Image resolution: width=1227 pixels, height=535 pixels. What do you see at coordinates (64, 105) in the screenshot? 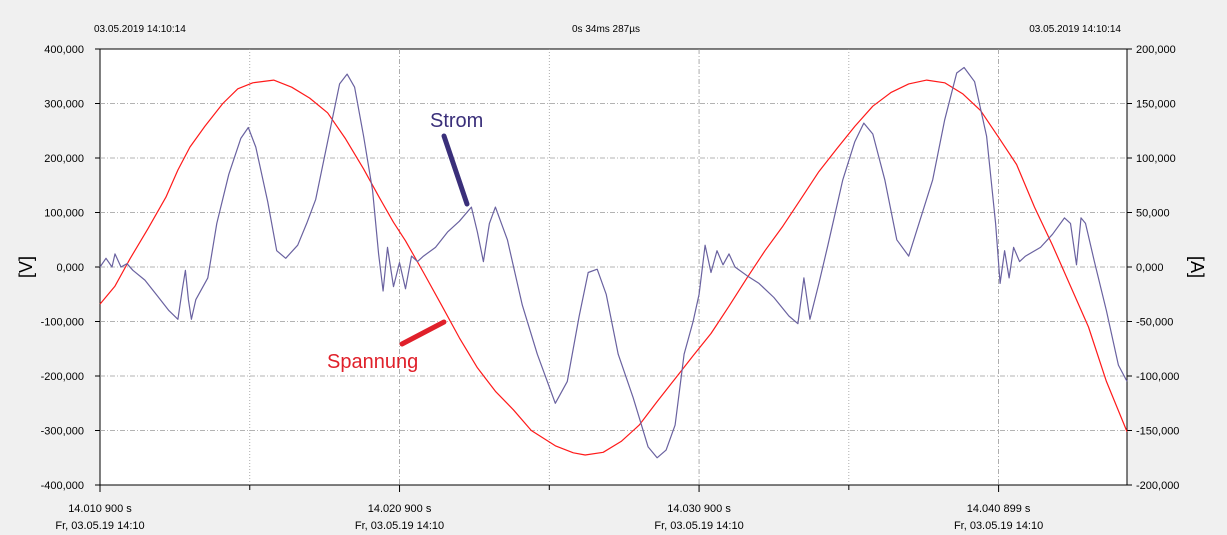
I see `y-left-tick-label: 300,000` at bounding box center [64, 105].